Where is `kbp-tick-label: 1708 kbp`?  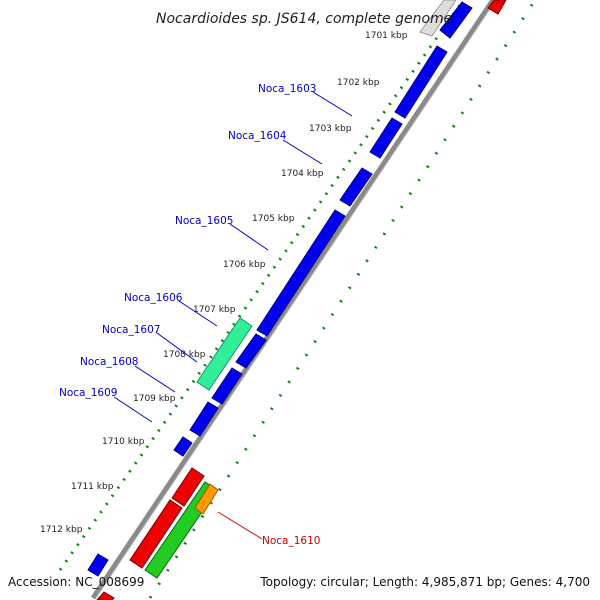
kbp-tick-label: 1708 kbp is located at coordinates (184, 355).